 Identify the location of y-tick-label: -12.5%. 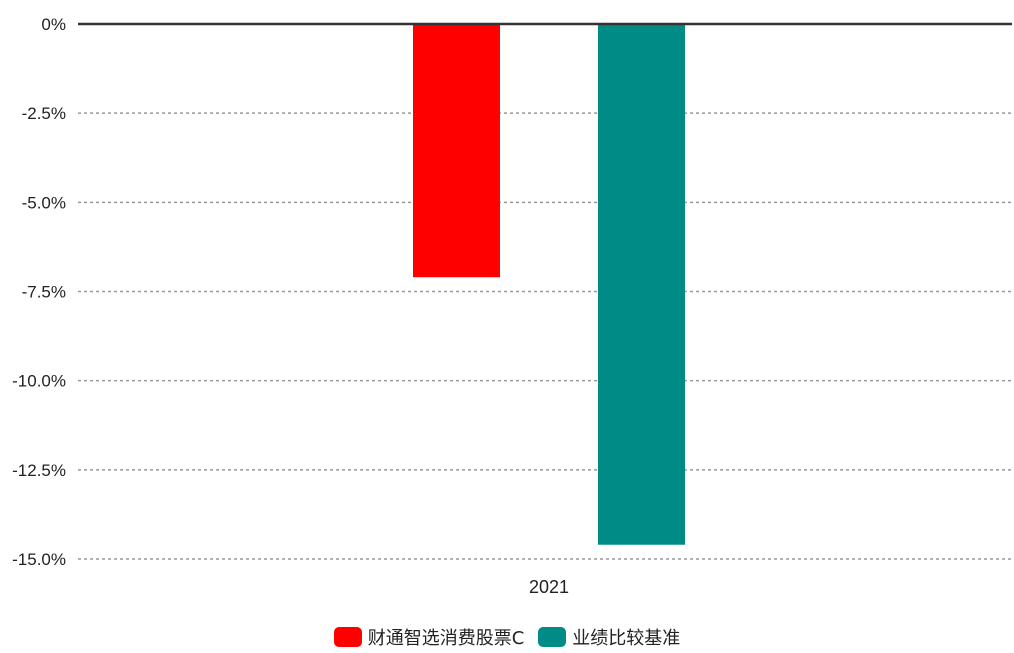
(39, 470).